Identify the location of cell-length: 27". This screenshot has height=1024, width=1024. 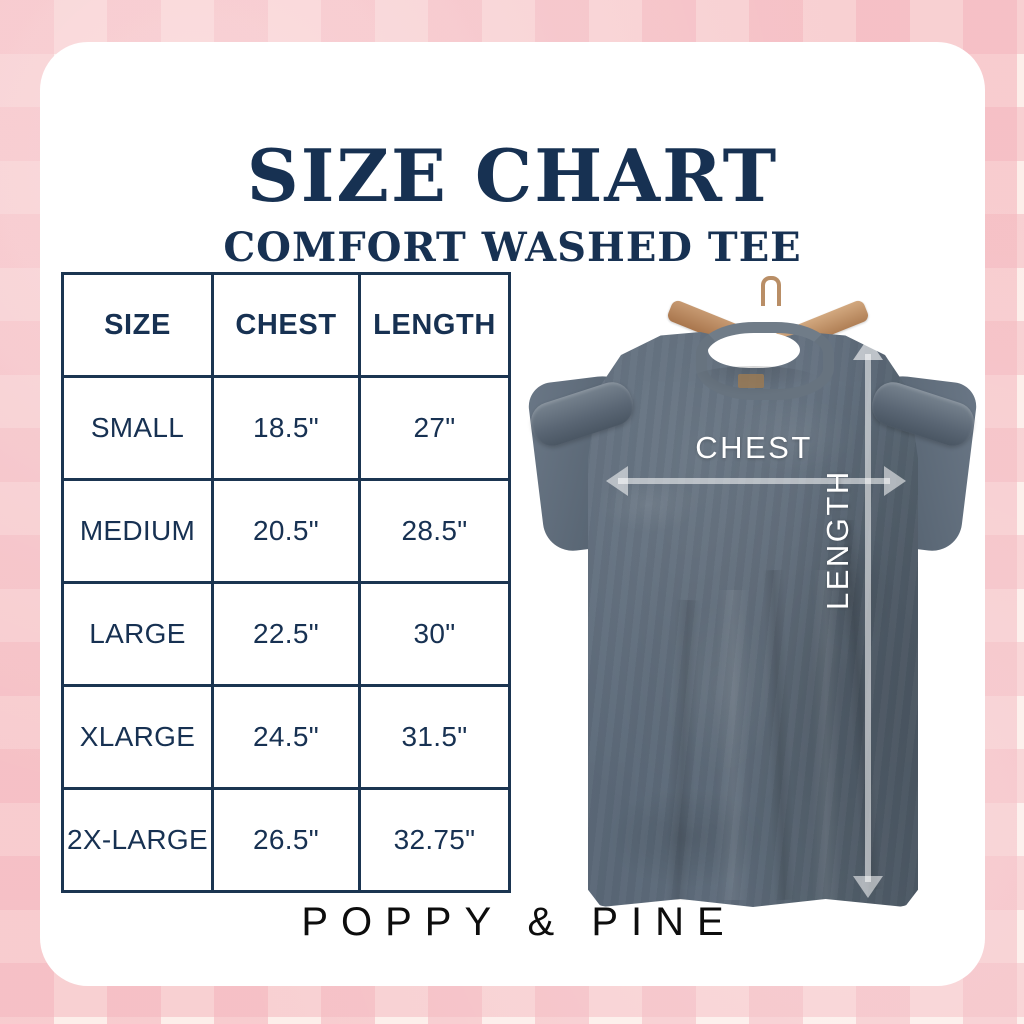
(434, 428).